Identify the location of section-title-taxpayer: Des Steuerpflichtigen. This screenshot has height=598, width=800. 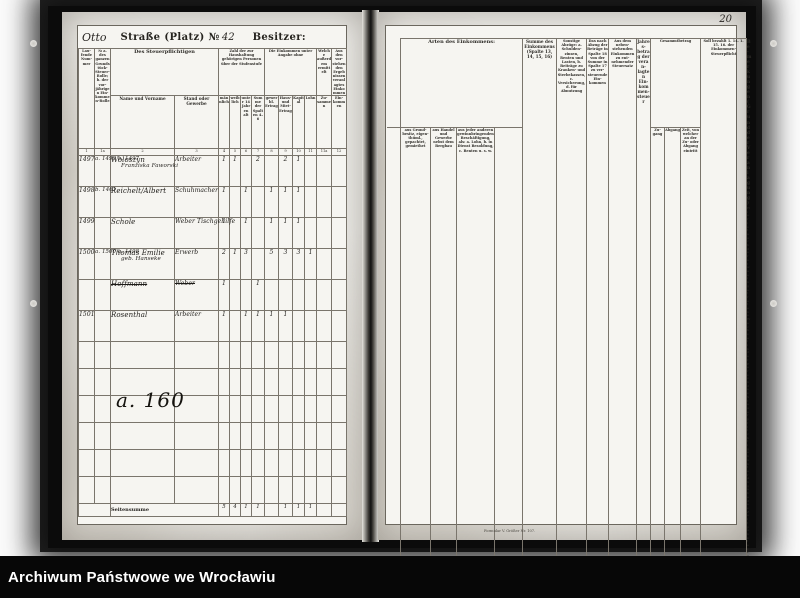
(164, 72).